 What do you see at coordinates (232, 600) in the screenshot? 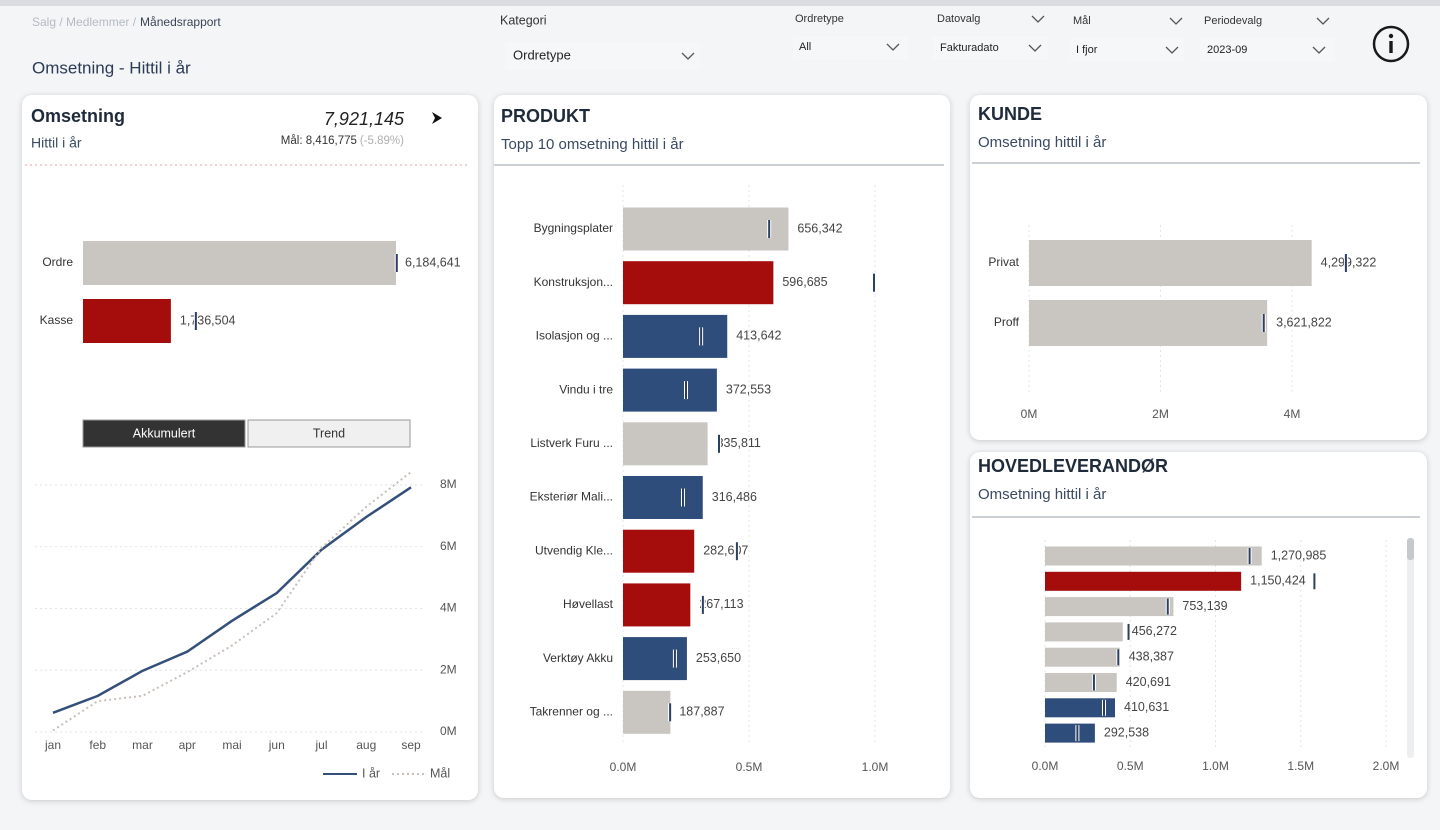
I see `series-line` at bounding box center [232, 600].